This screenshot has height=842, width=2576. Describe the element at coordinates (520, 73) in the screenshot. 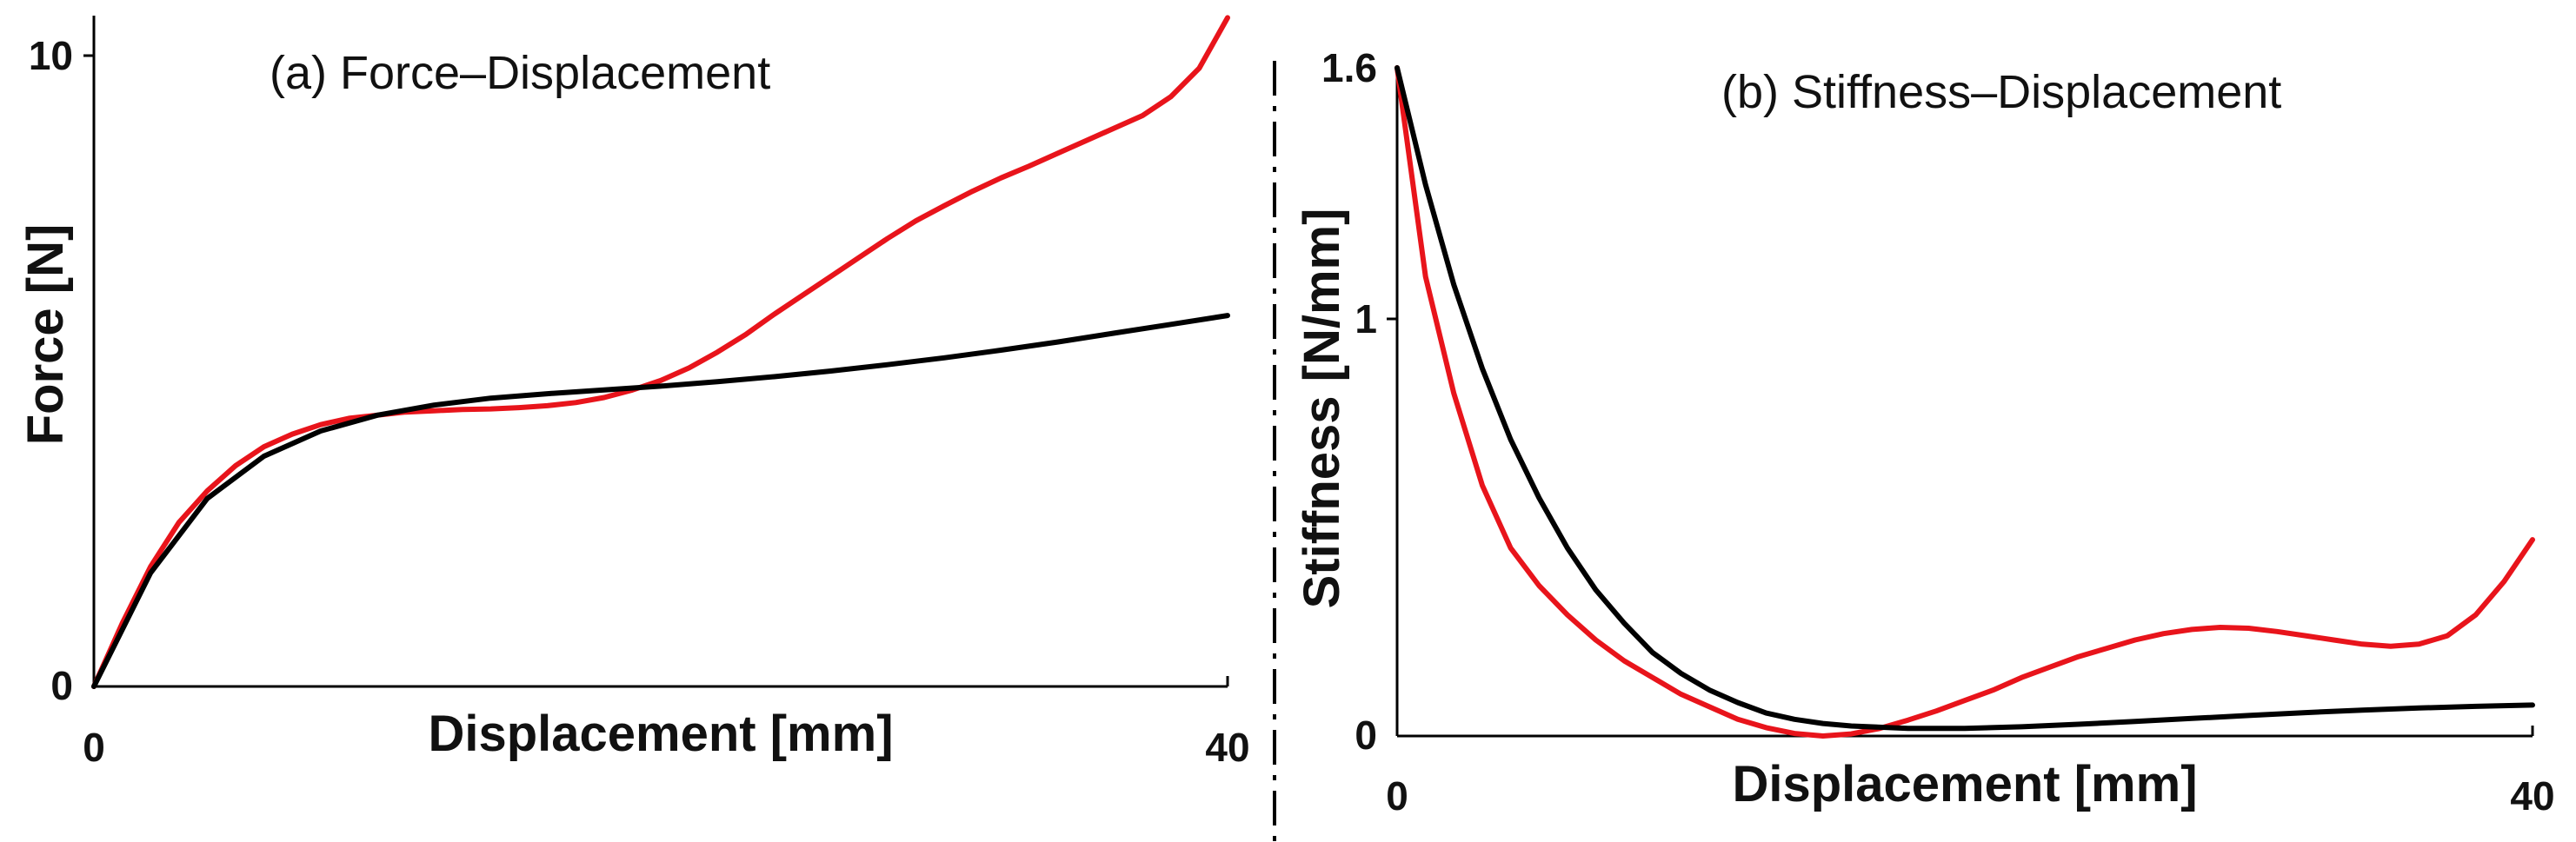

I see `panel-a-title: (a) Force–Displacement` at that location.